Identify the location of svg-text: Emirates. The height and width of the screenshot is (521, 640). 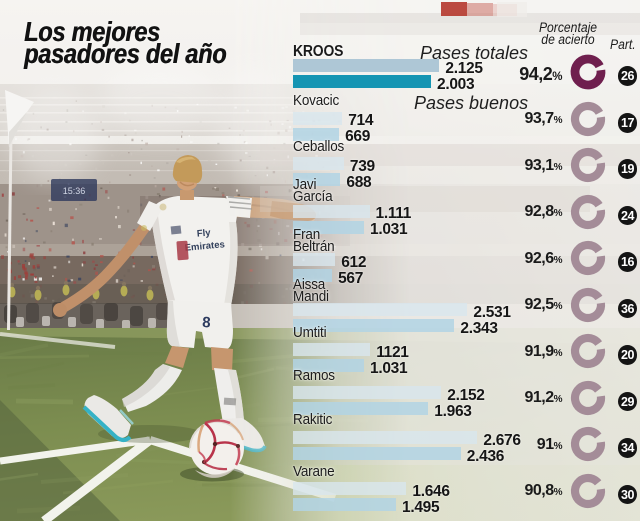
(204, 246).